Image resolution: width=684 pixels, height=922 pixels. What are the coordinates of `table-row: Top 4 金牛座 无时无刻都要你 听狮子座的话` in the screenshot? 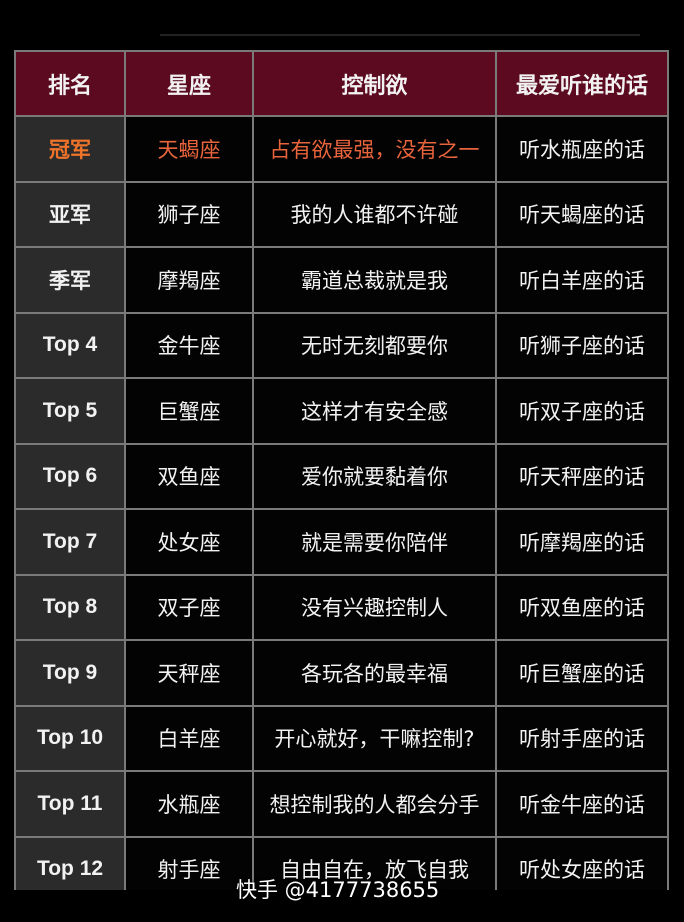 It's located at (341, 345).